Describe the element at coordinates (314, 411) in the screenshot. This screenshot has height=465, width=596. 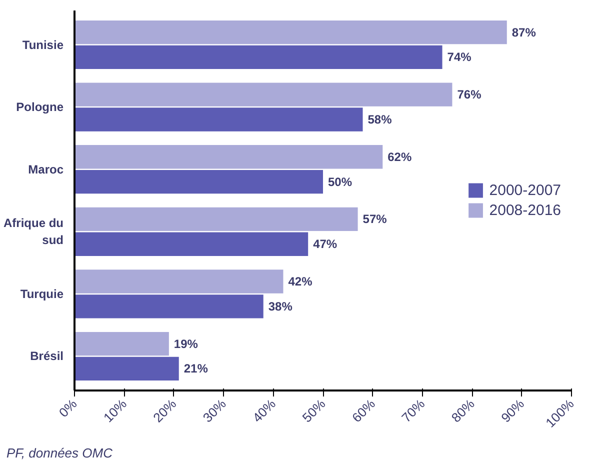
I see `x-tick-label: 50%` at that location.